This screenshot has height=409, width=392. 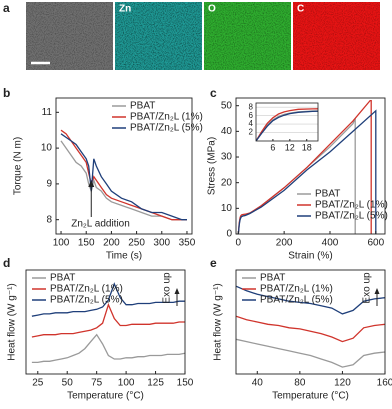 What do you see at coordinates (375, 243) in the screenshot?
I see `x-tick-label: 600` at bounding box center [375, 243].